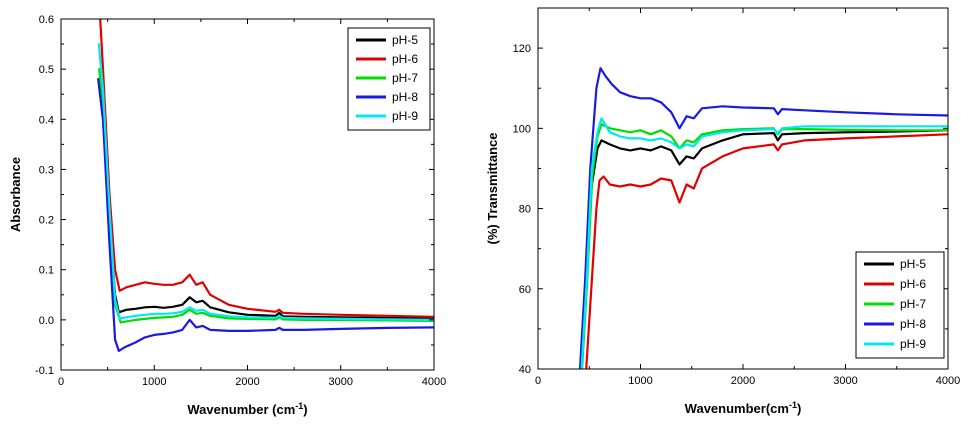  I want to click on y-tick-label: 0.0, so click(46, 321).